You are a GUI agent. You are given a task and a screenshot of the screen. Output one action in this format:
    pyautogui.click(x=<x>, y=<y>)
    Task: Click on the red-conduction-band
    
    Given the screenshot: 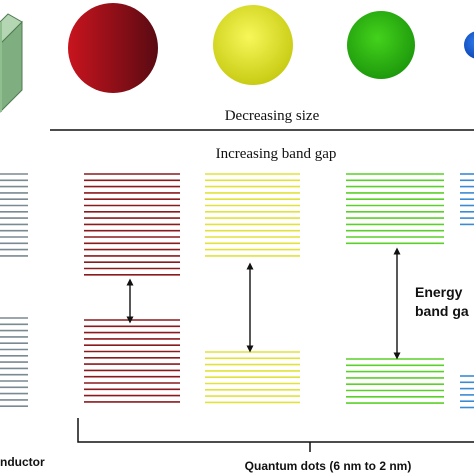 What is the action you would take?
    pyautogui.click(x=132, y=224)
    